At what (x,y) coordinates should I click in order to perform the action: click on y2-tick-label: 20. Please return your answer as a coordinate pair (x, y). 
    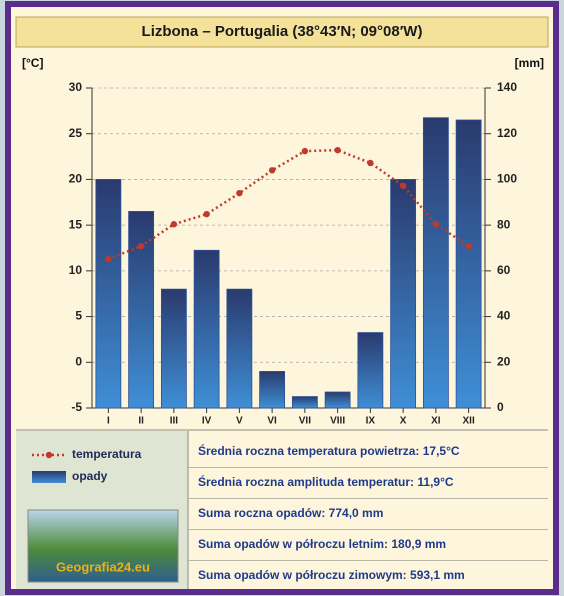
    Looking at the image, I should click on (504, 361).